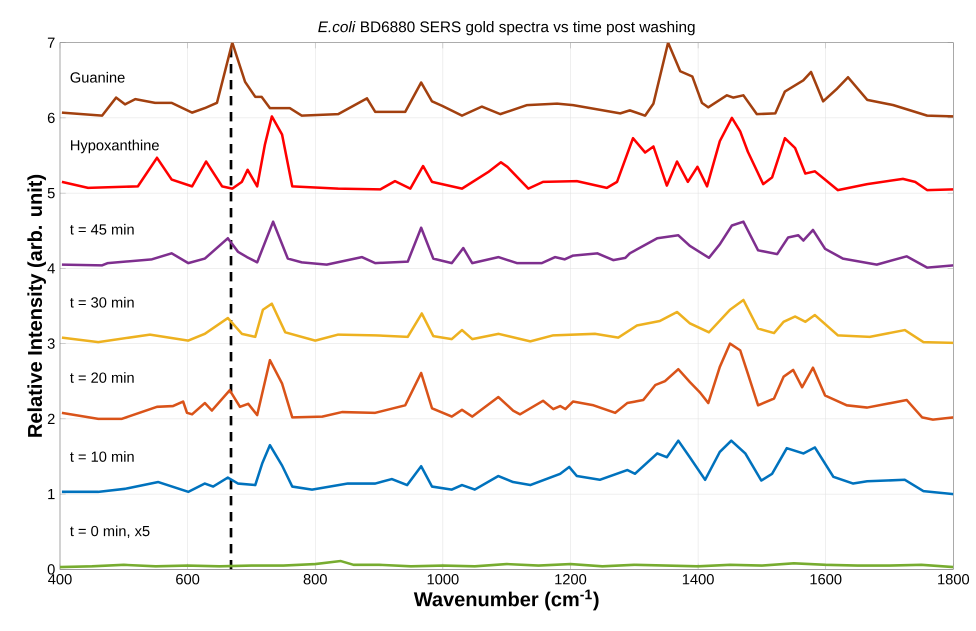 The width and height of the screenshot is (976, 631). What do you see at coordinates (102, 378) in the screenshot?
I see `text: t = 20 min` at bounding box center [102, 378].